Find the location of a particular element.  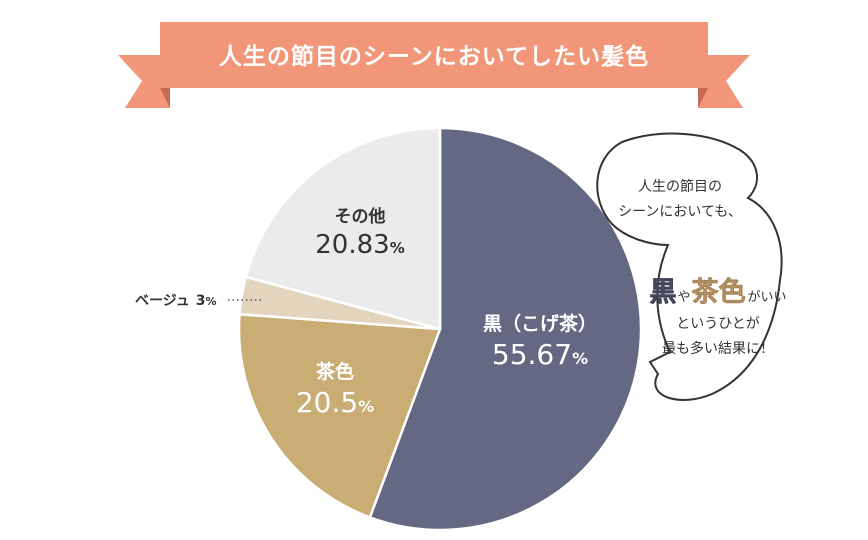

label-chairo-name: 茶色 is located at coordinates (335, 371).